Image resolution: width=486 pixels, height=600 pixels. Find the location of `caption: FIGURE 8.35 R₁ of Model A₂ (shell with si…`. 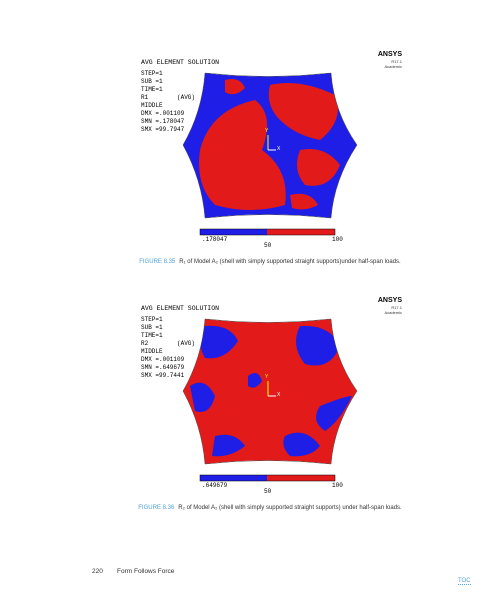

caption: FIGURE 8.35 R₁ of Model A₂ (shell with si… is located at coordinates (243, 262).